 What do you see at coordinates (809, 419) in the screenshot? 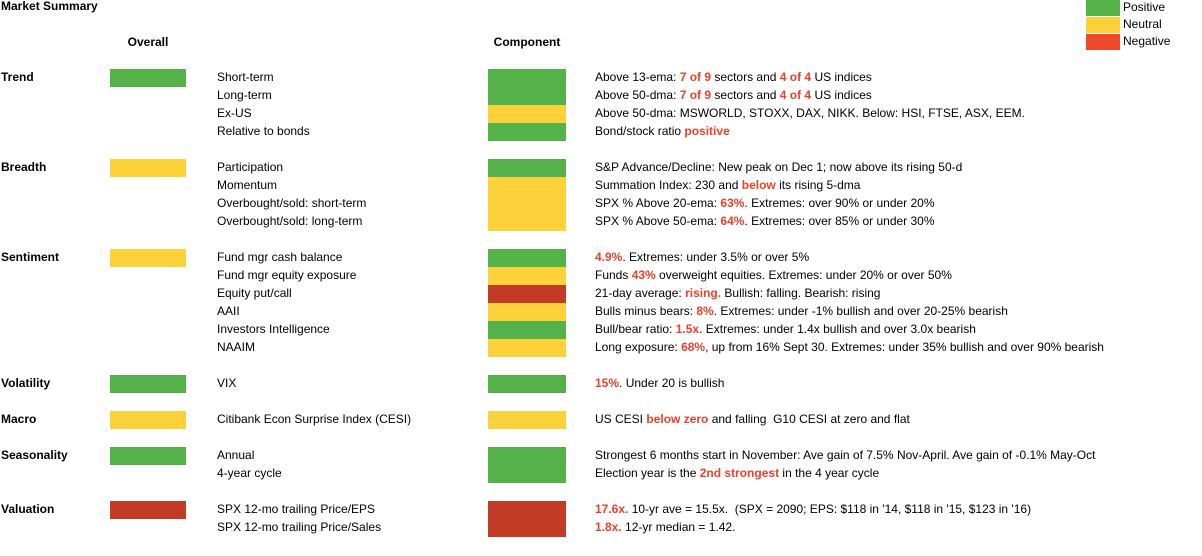
I see `detail-segment: and falling G10 CESI at zero and flat` at bounding box center [809, 419].